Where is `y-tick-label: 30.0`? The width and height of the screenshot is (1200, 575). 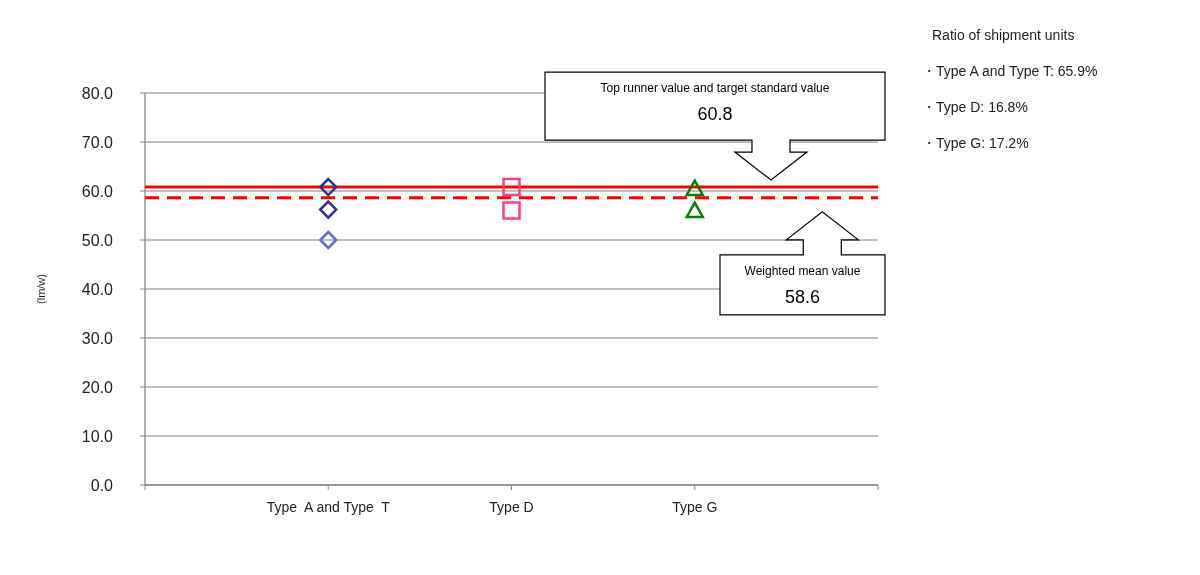
y-tick-label: 30.0 is located at coordinates (97, 338).